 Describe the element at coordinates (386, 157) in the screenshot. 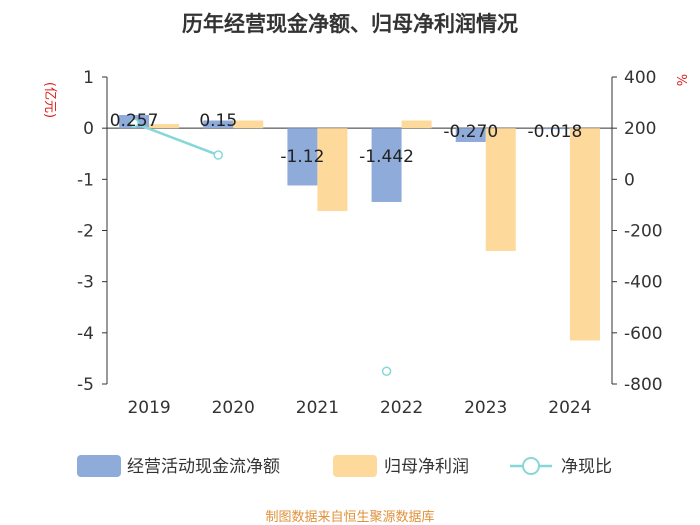

I see `cashflow-data-label: -1.442` at that location.